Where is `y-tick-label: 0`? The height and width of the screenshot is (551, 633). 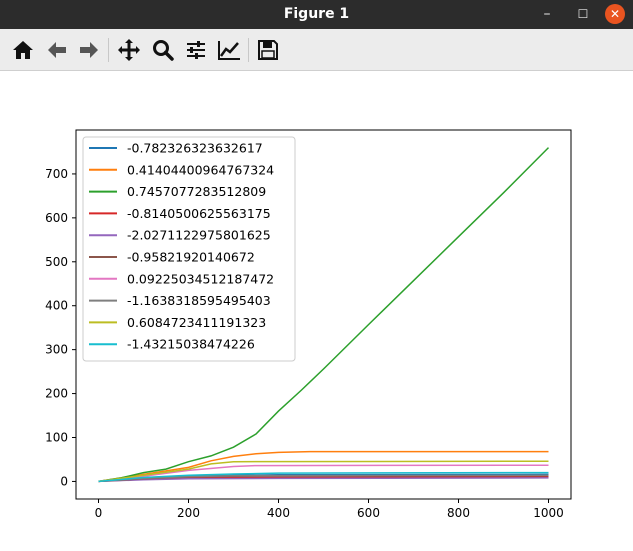
y-tick-label: 0 is located at coordinates (64, 481).